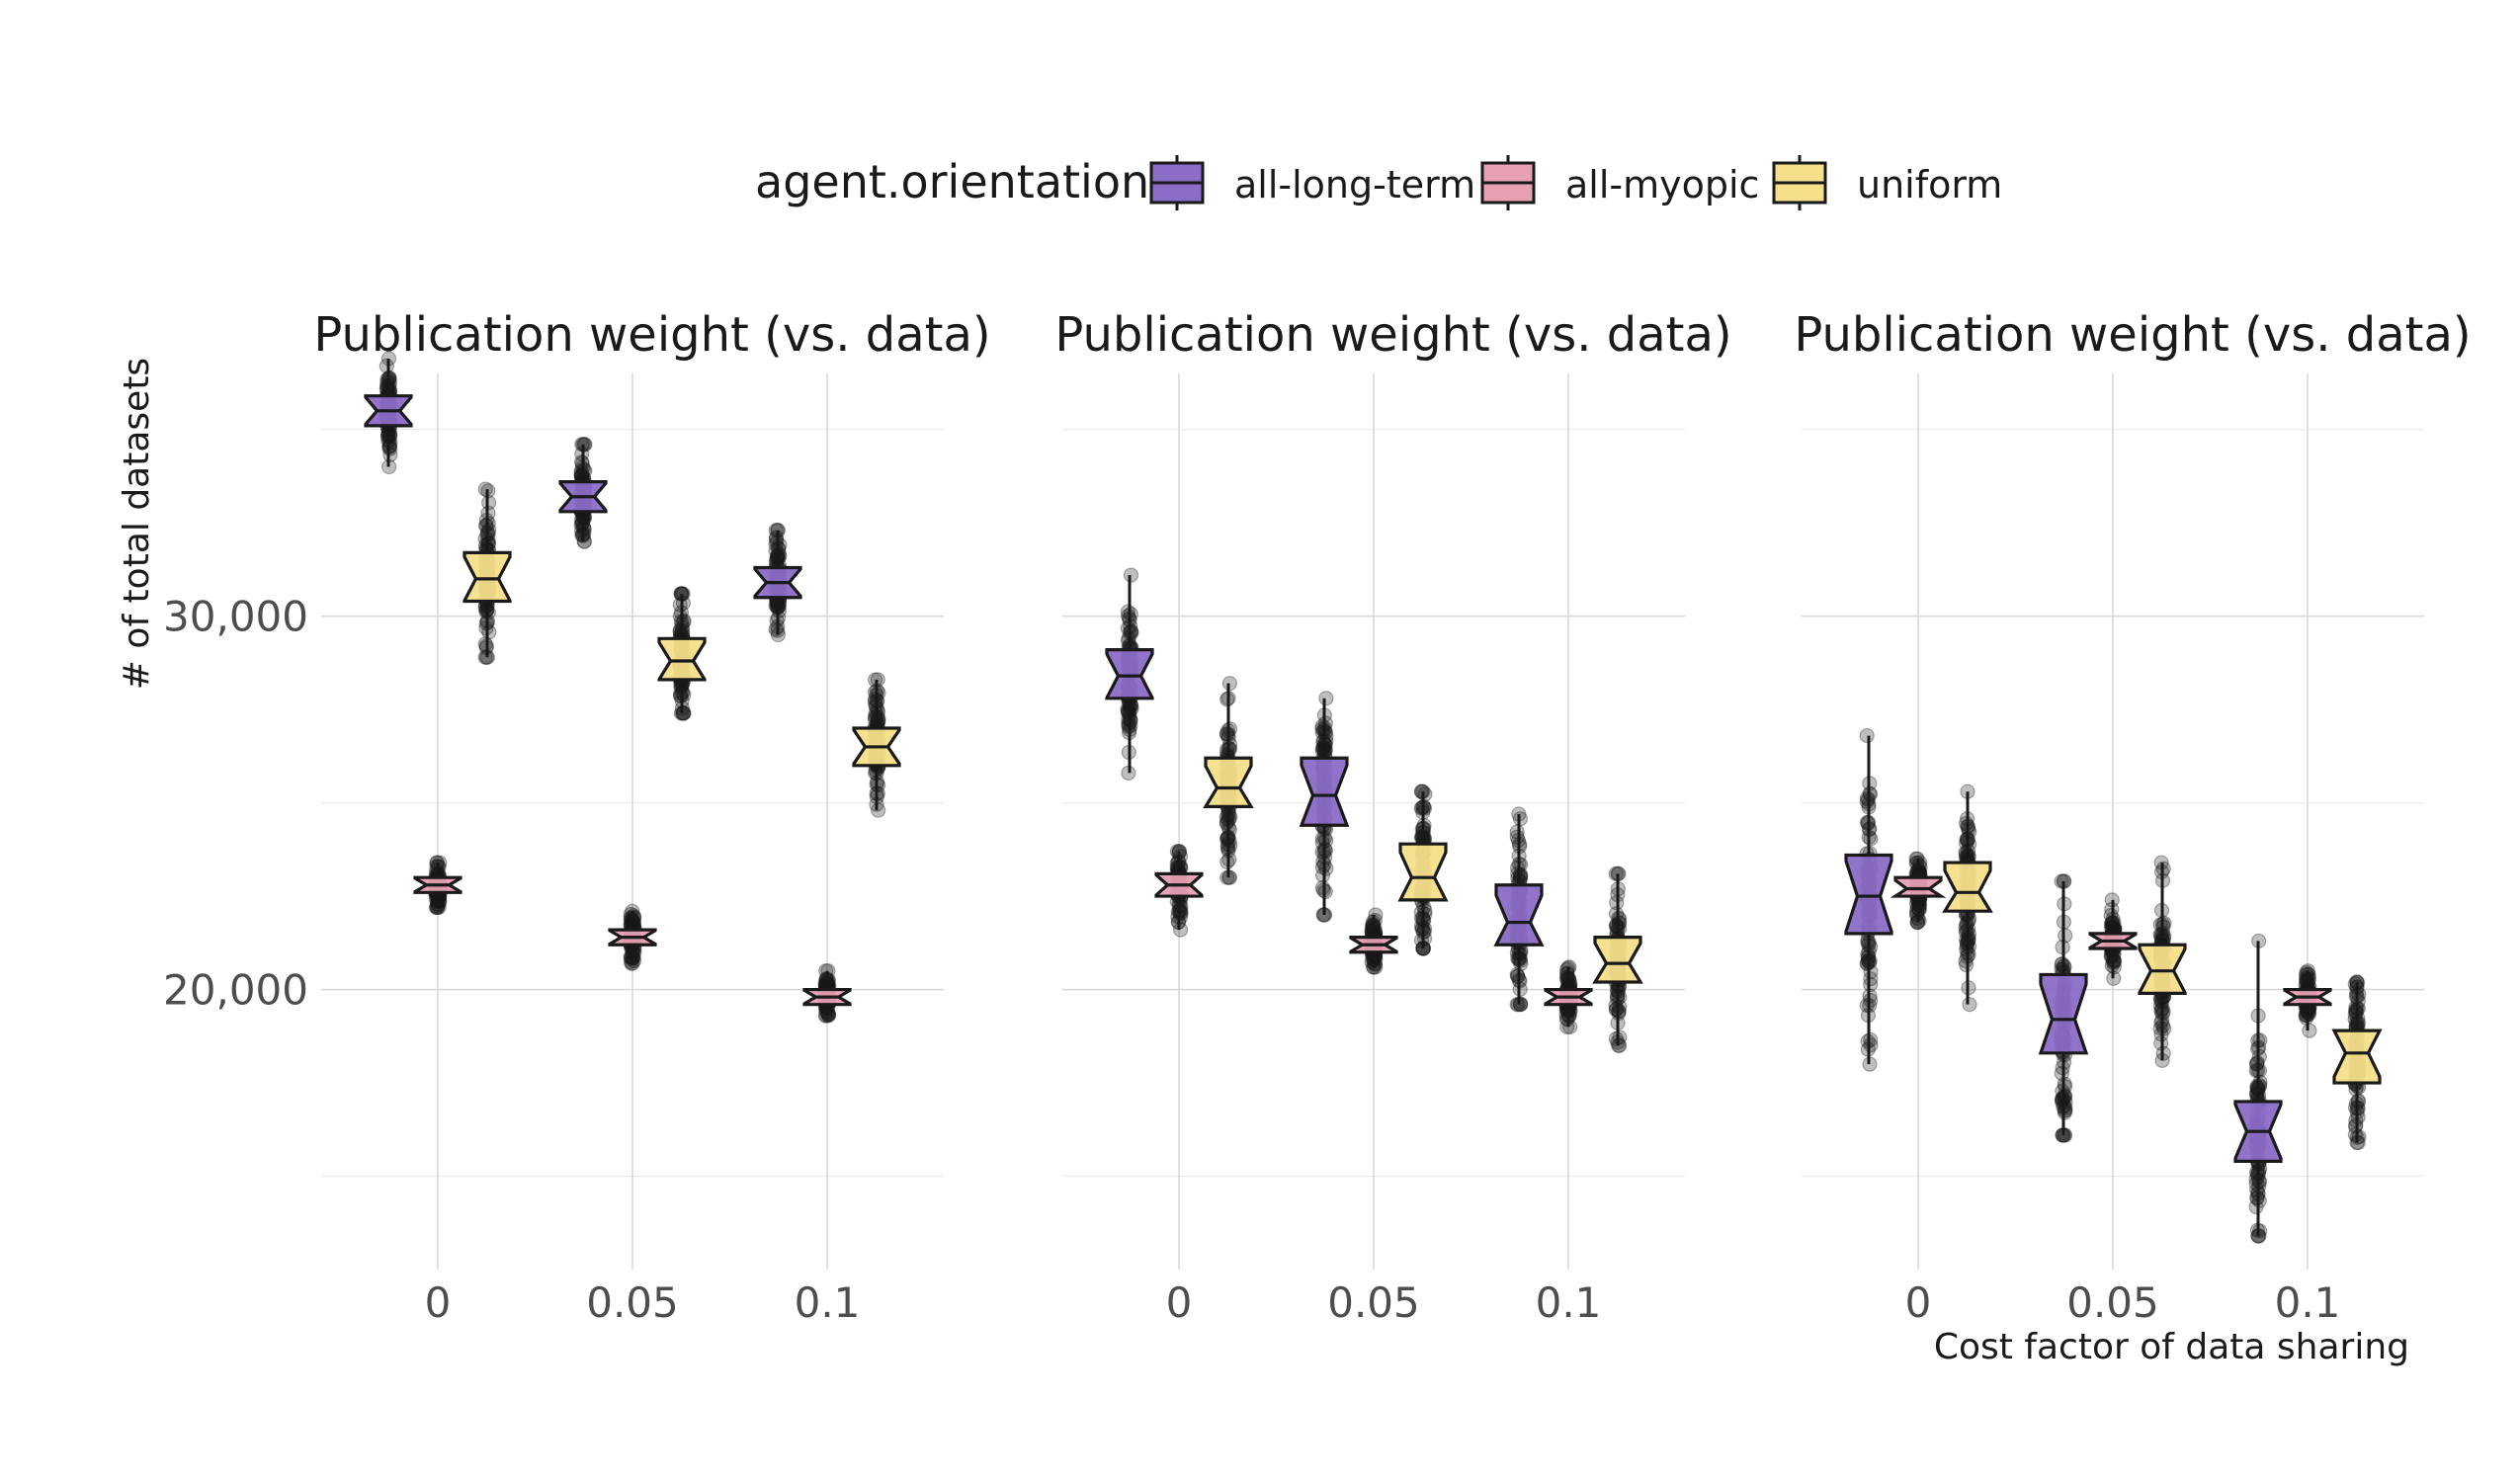 The width and height of the screenshot is (2520, 1482). I want to click on box-all-long-term, so click(1129, 674).